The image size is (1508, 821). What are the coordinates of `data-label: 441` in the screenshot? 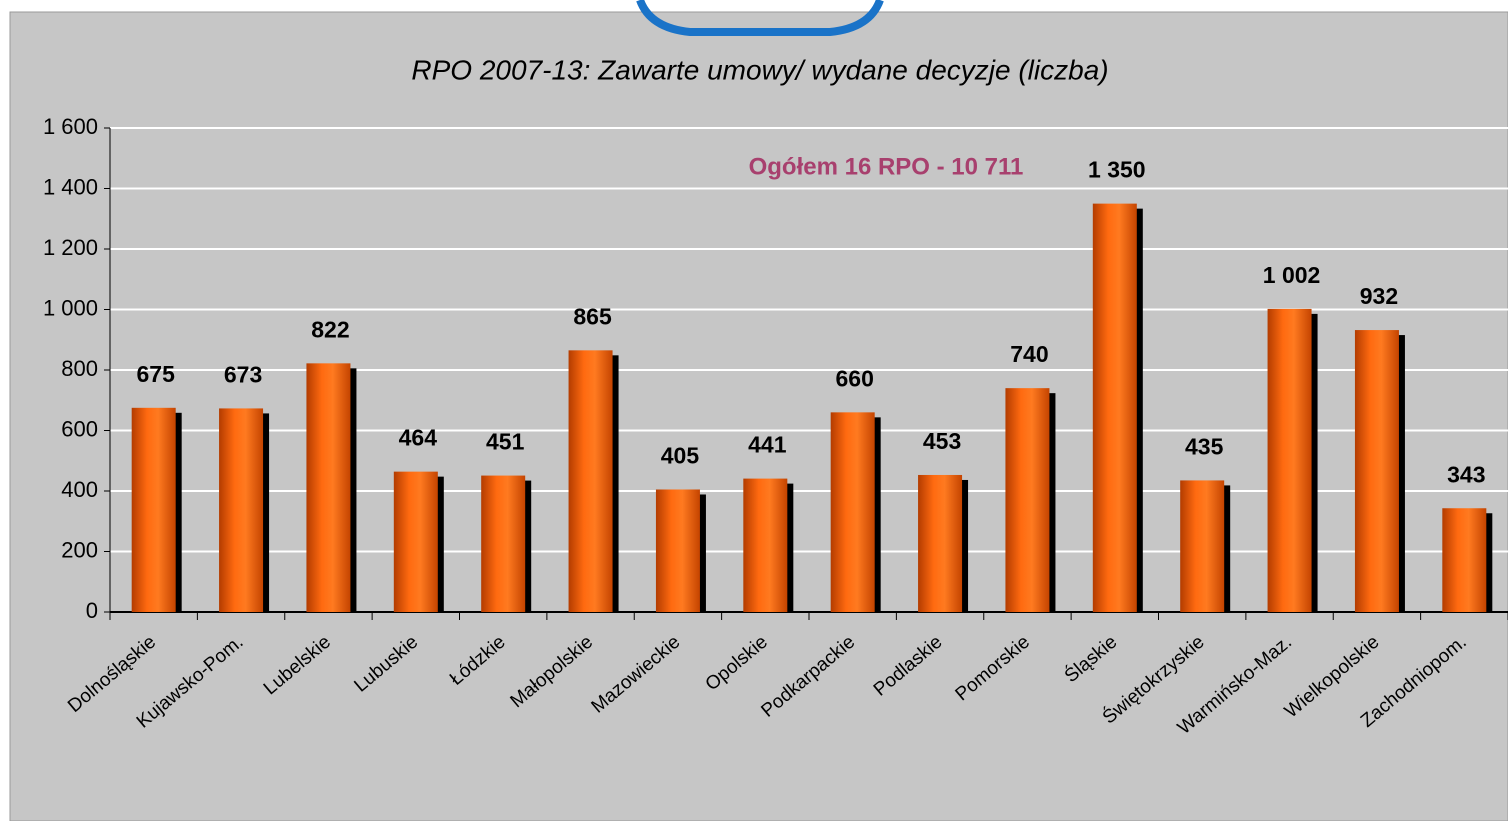 It's located at (767, 445).